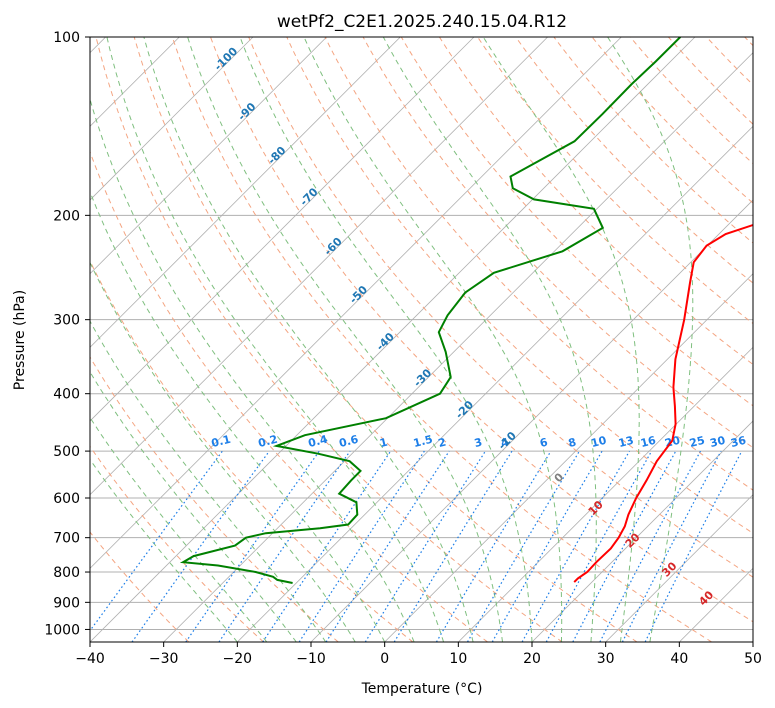 Image resolution: width=775 pixels, height=708 pixels. Describe the element at coordinates (66, 216) in the screenshot. I see `y-tick-label: 200` at that location.